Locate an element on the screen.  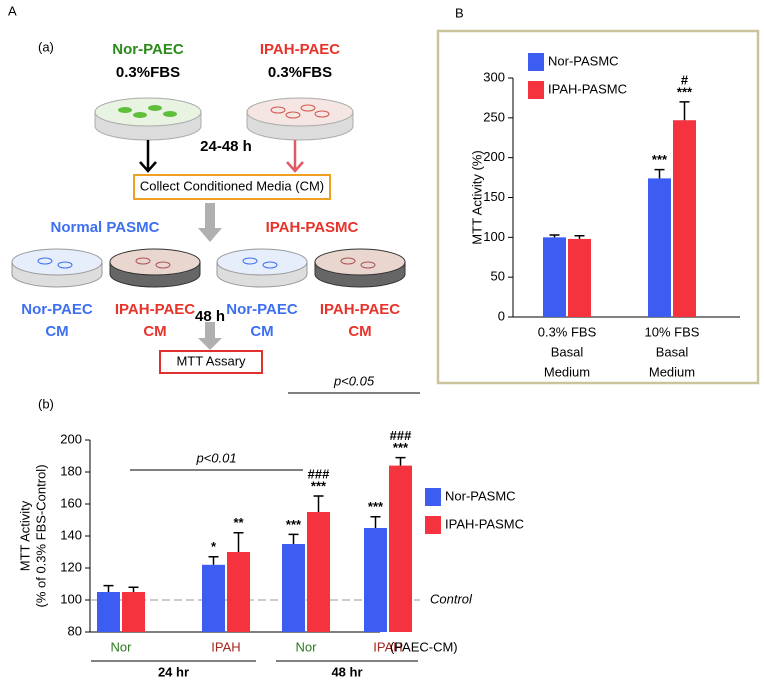
y-tick-label: 150 is located at coordinates (494, 196).